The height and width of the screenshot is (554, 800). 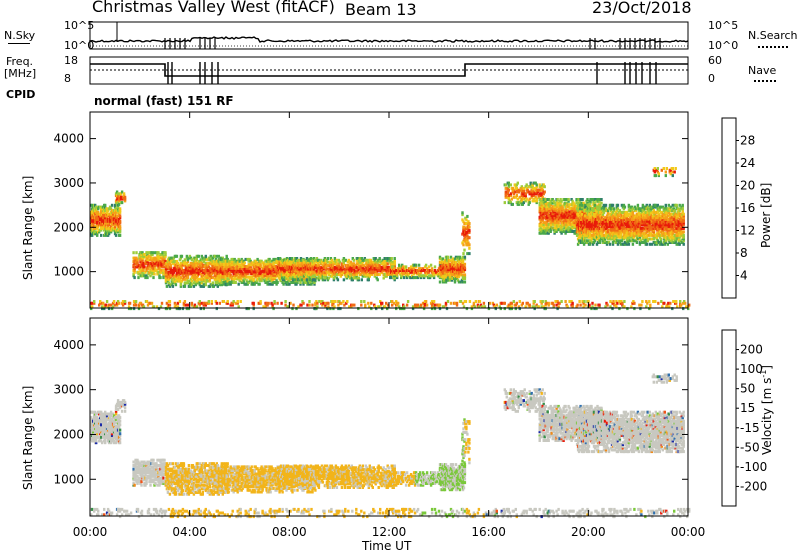 I want to click on x-axis-title: Time UT, so click(x=387, y=546).